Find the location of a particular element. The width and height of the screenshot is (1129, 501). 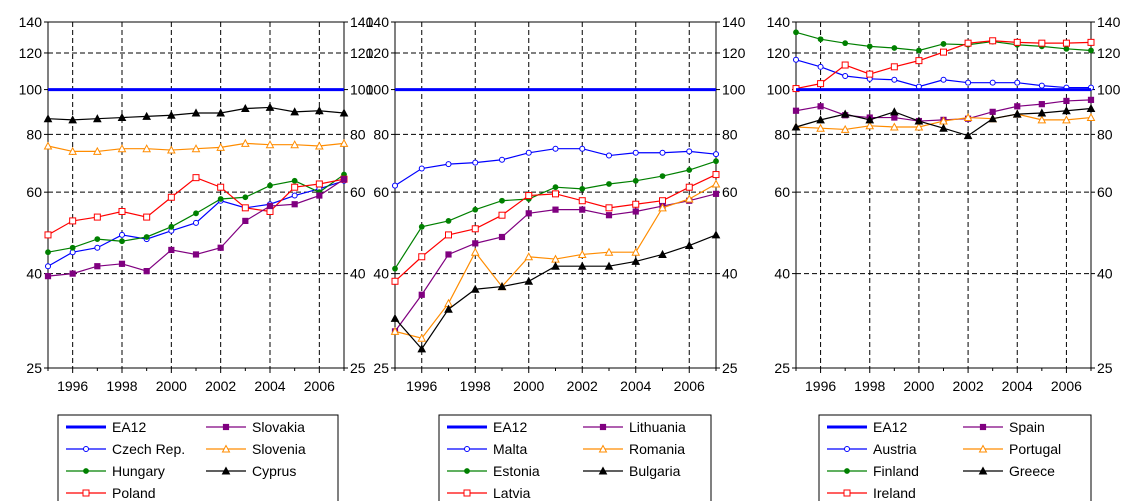

series-slovenia is located at coordinates (196, 146).